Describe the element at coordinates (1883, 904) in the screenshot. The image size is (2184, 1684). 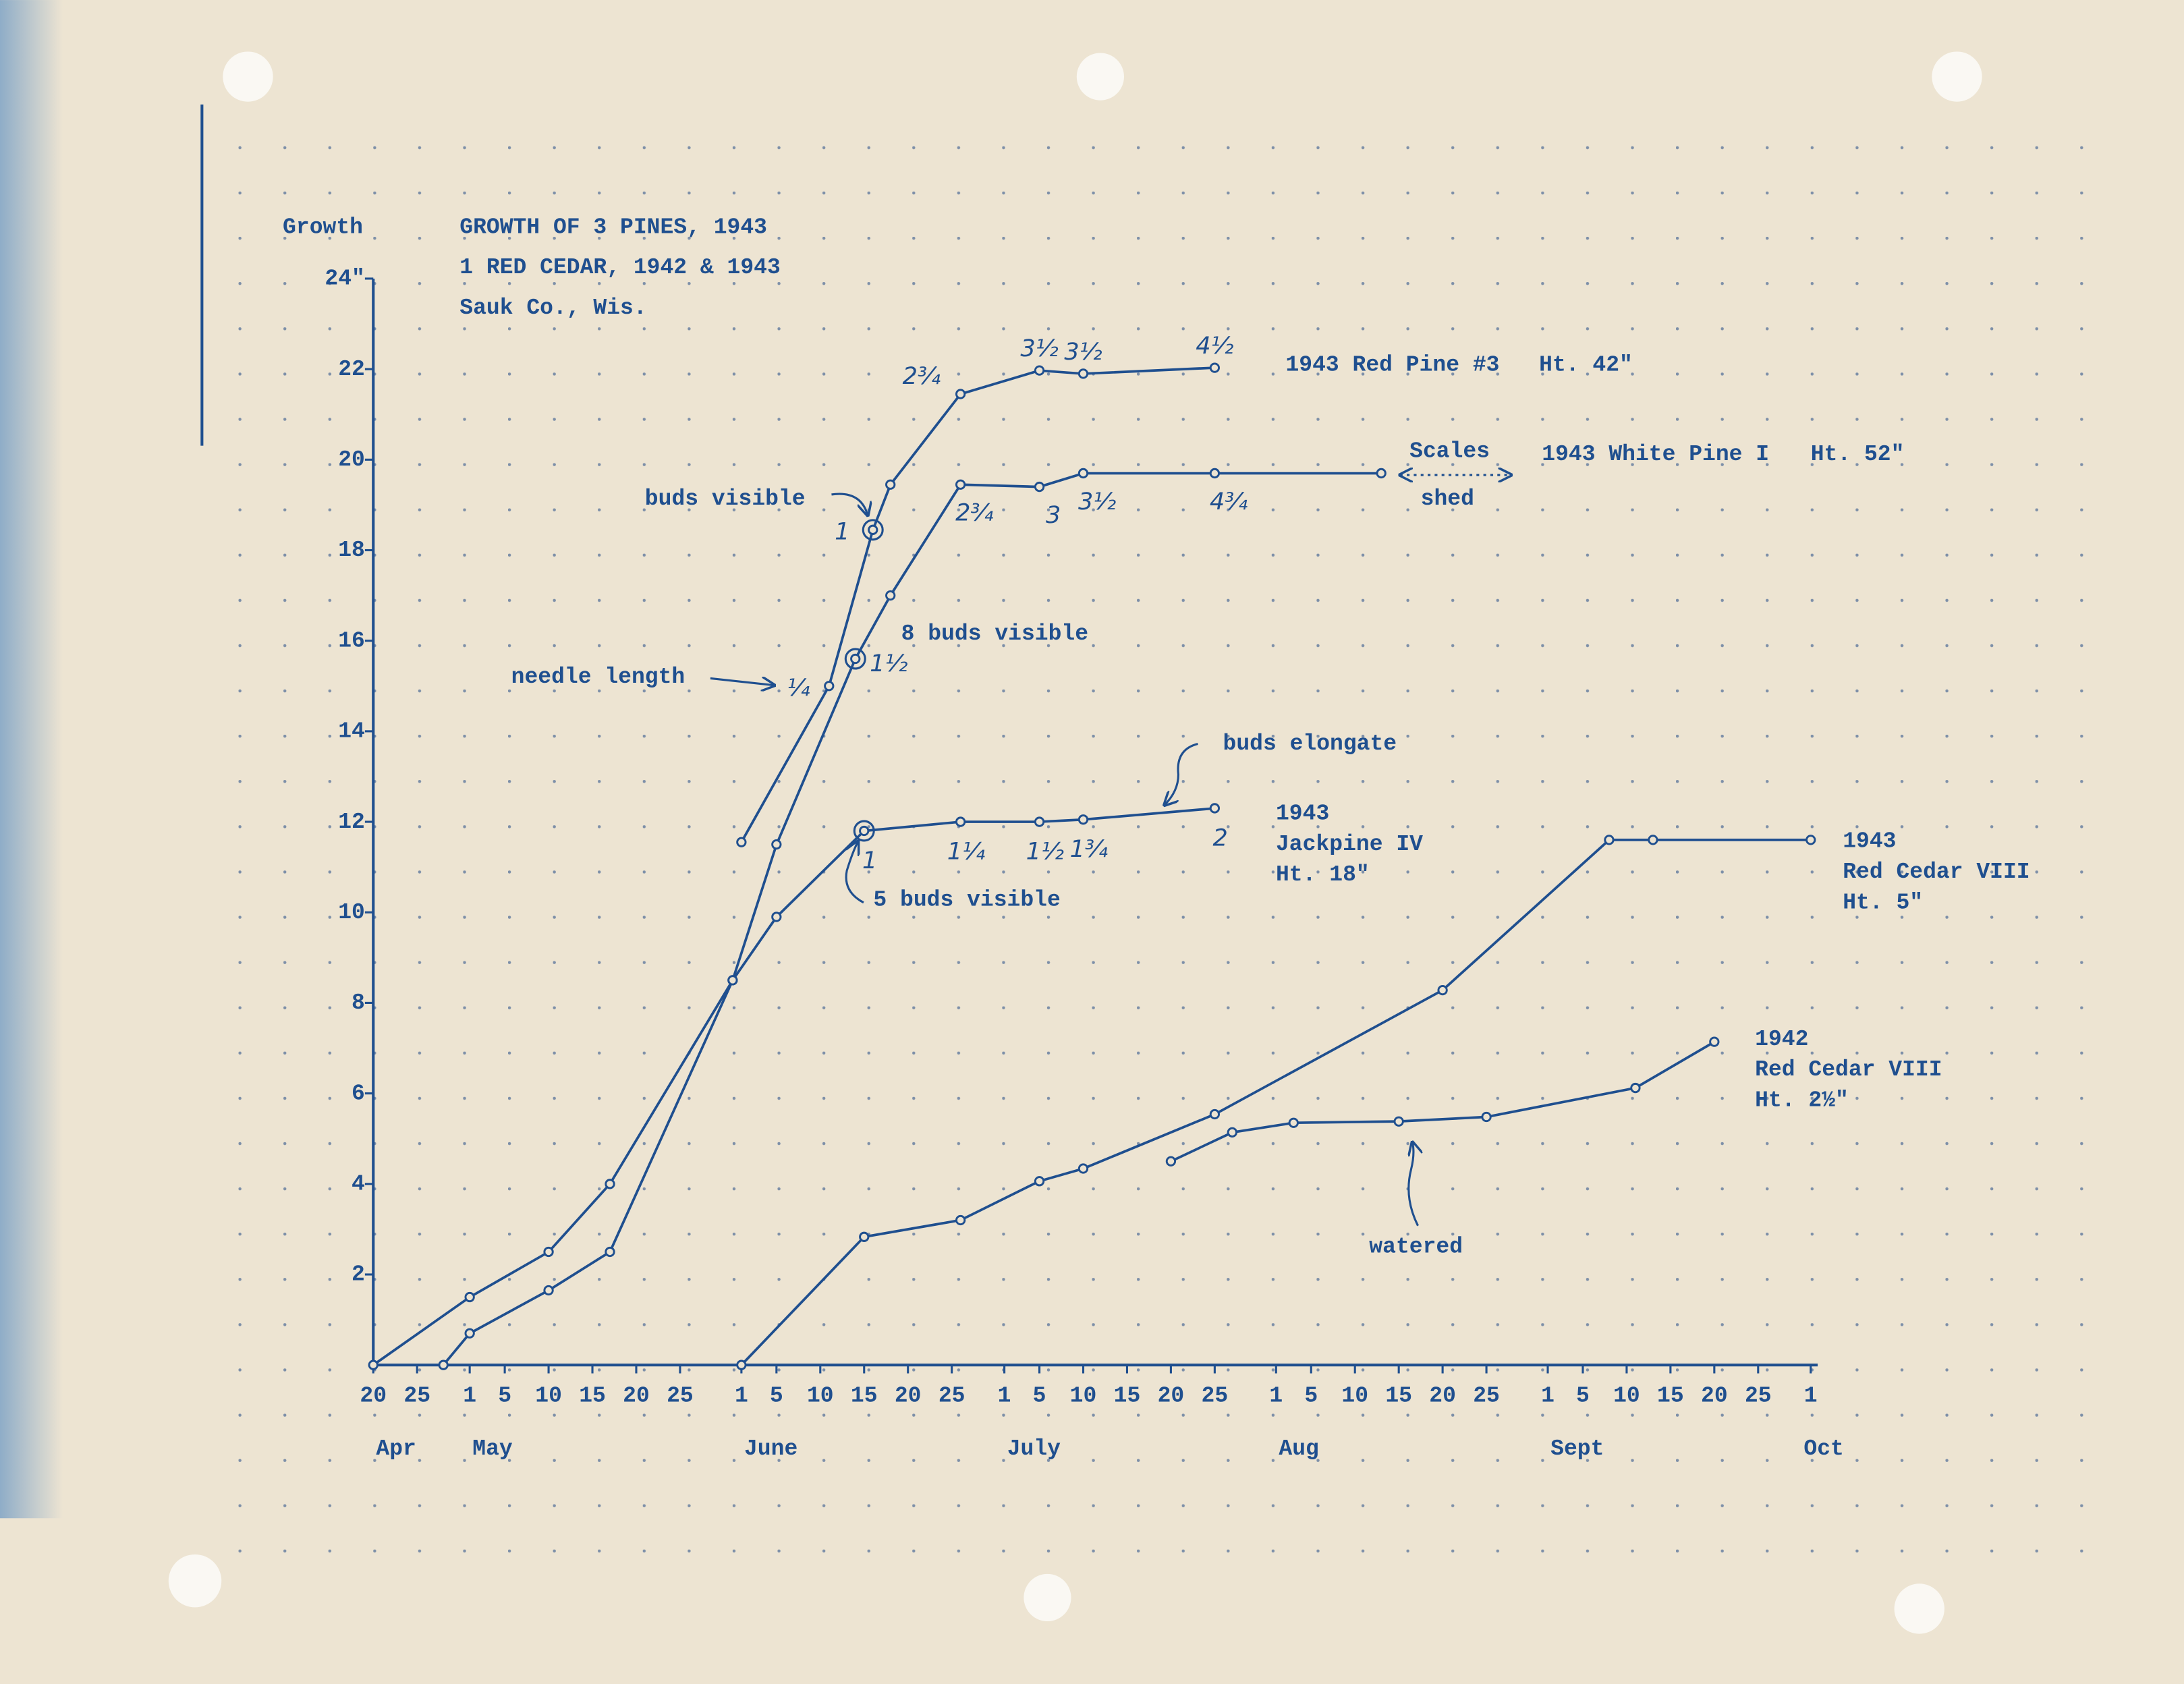
I see `series-label: Ht. 5"` at that location.